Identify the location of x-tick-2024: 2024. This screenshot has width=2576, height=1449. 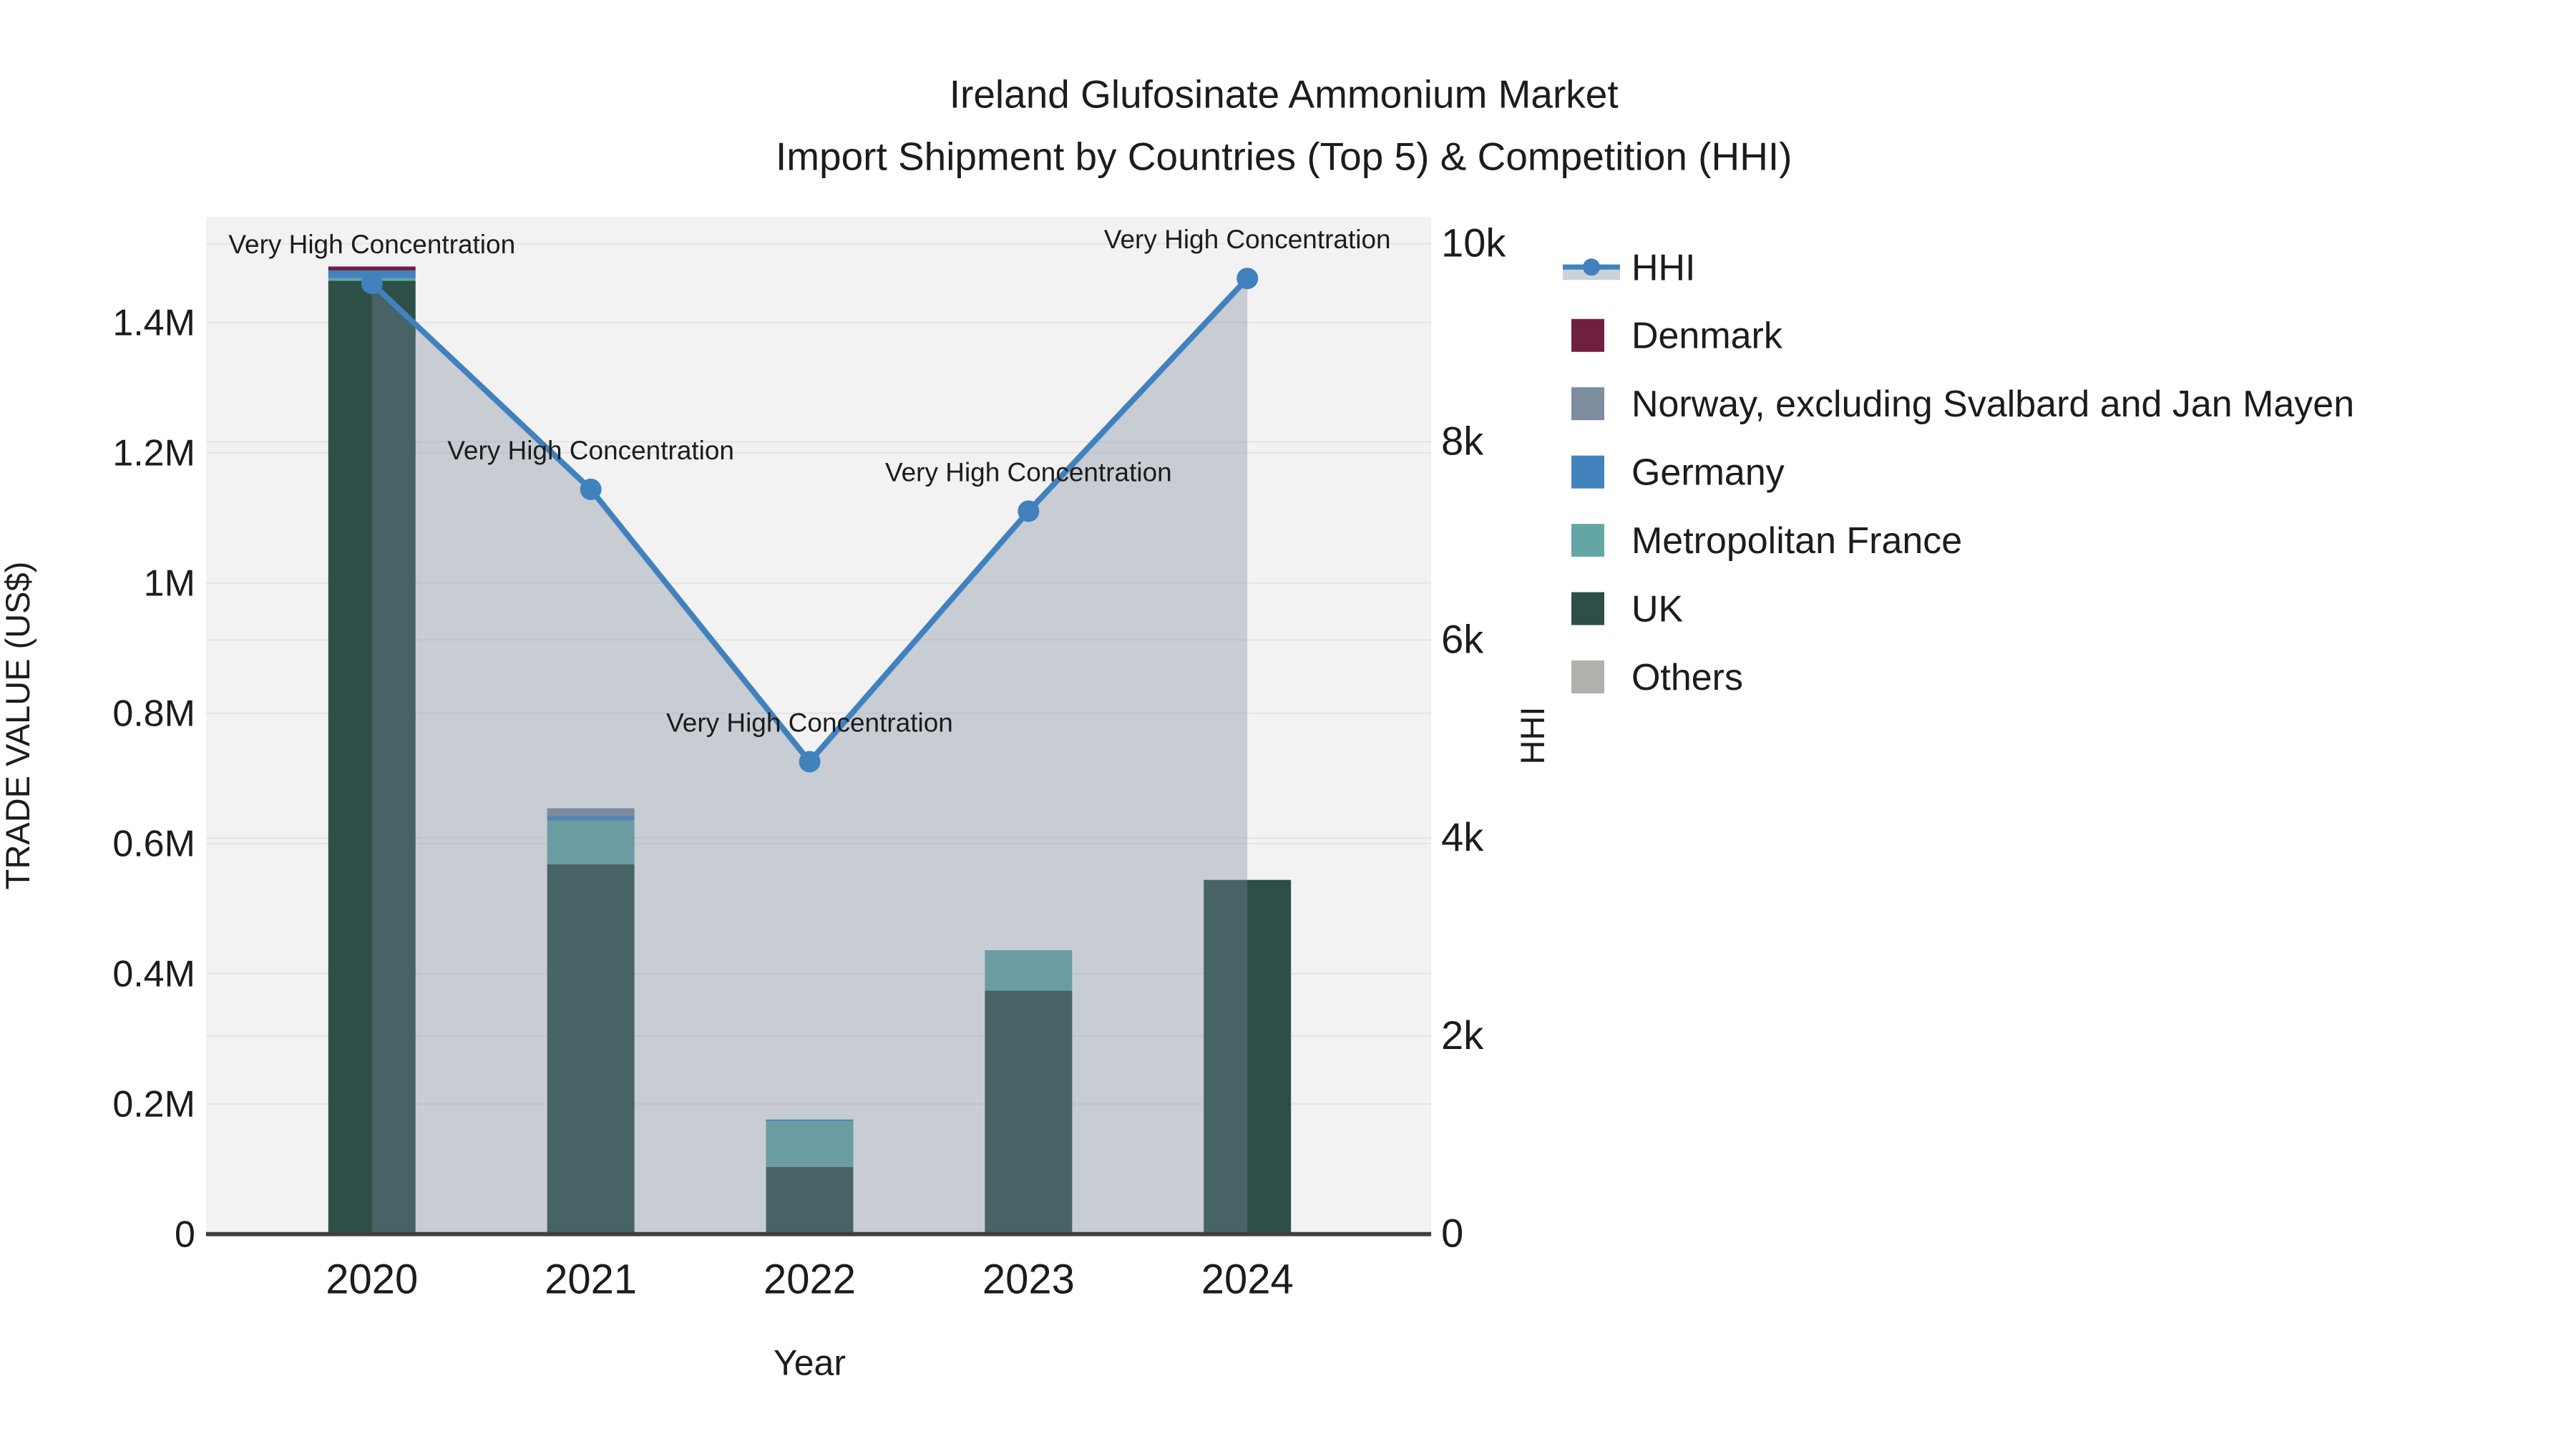
(1247, 1280).